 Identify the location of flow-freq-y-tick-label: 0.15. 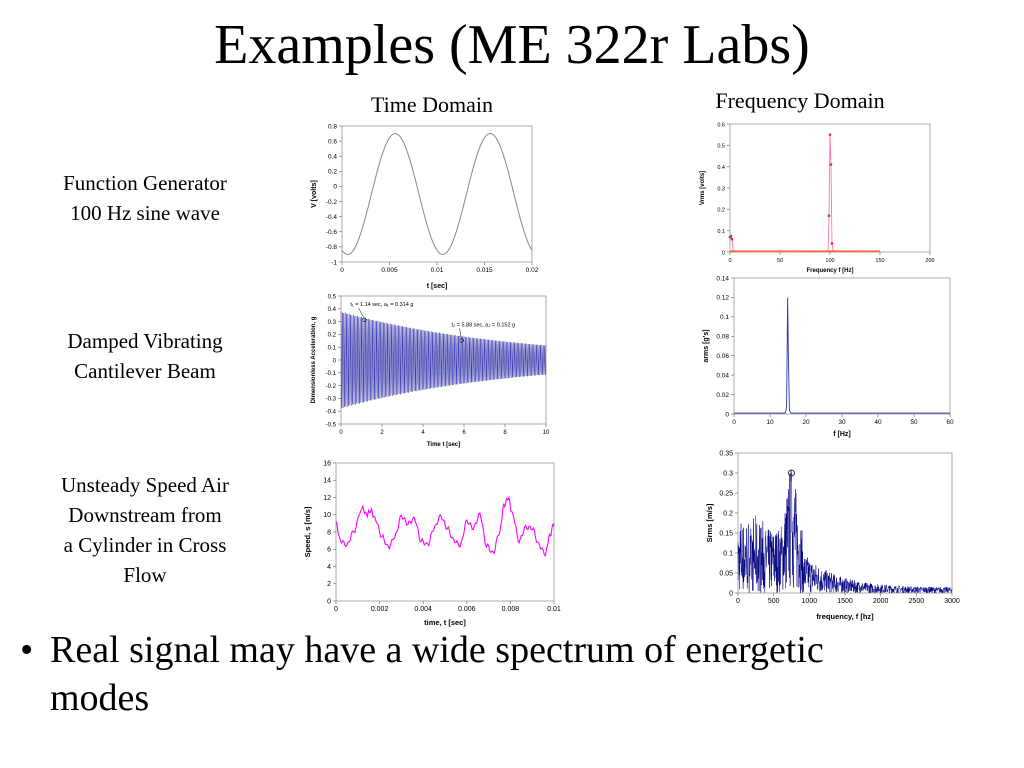
(726, 533).